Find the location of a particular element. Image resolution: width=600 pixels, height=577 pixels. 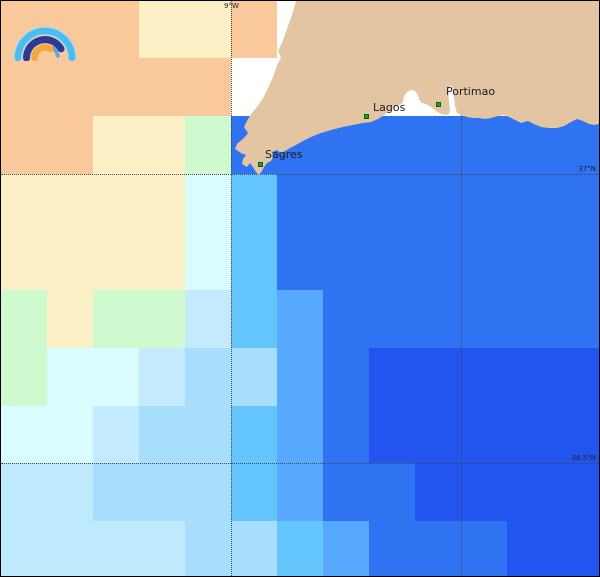

logo-navy-arc is located at coordinates (44, 48).